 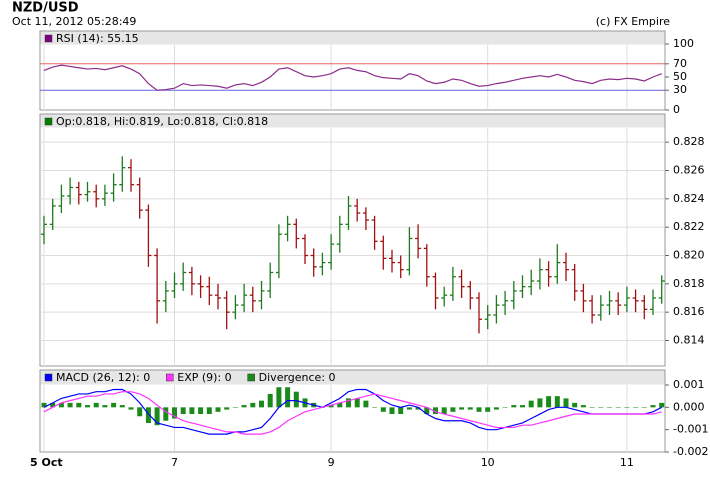 I want to click on y-tick-label: 0.001, so click(x=689, y=384).